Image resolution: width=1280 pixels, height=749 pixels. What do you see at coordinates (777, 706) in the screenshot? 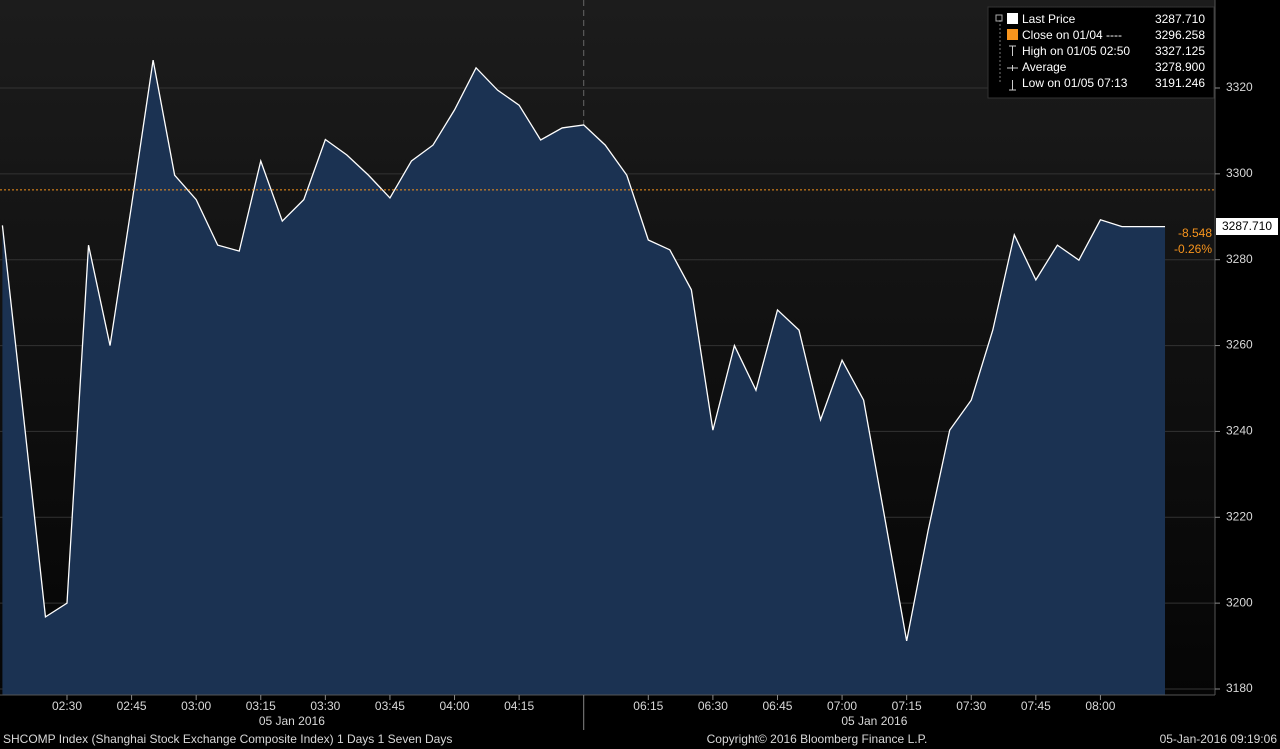
I see `x-tick-label: 06:45` at bounding box center [777, 706].